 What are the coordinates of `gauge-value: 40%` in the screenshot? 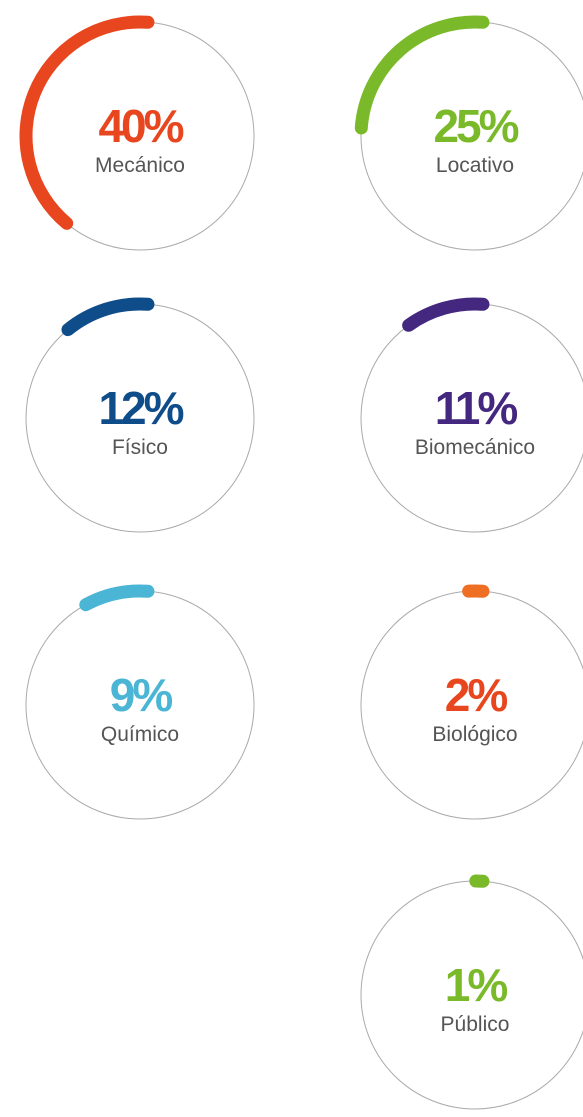 It's located at (140, 126).